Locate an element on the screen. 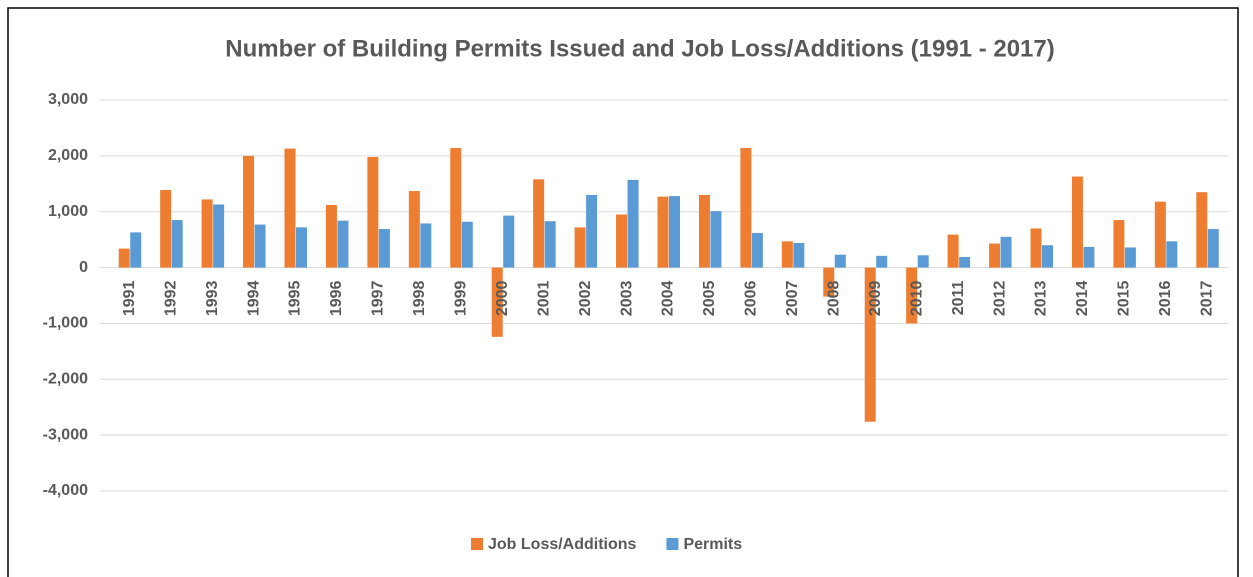 The image size is (1253, 577). y-tick-label: 3,000 is located at coordinates (68, 99).